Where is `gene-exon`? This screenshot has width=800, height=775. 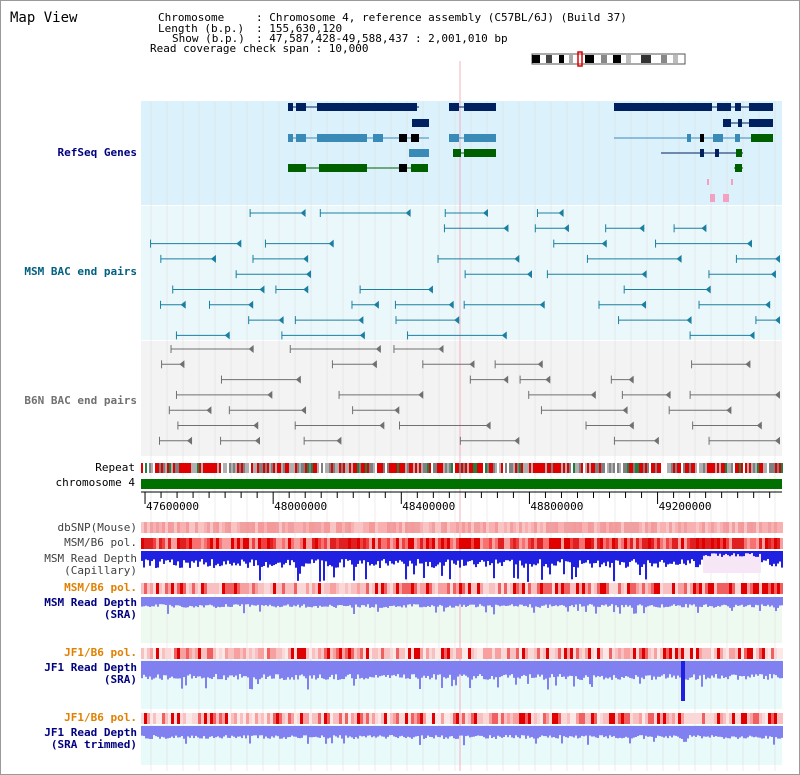
gene-exon is located at coordinates (717, 153).